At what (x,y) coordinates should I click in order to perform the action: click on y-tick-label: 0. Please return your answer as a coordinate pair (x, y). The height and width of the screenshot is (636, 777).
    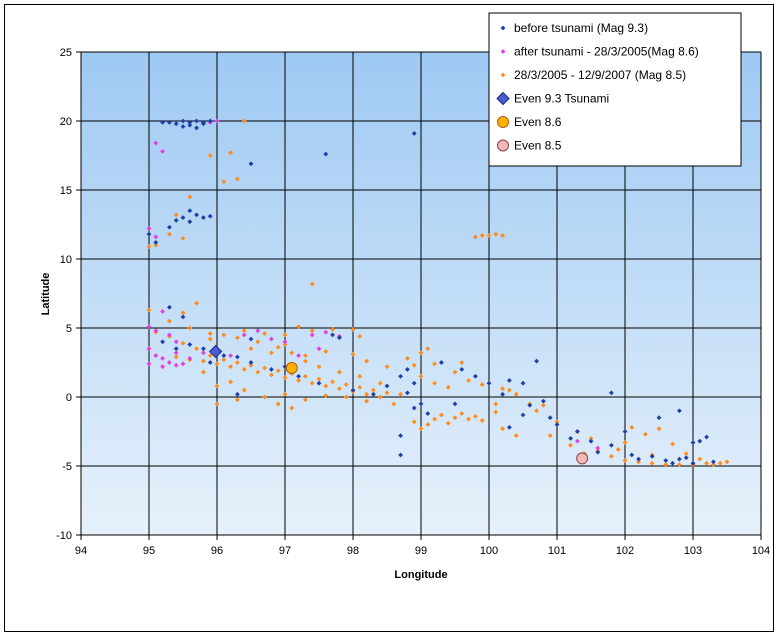
    Looking at the image, I should click on (69, 398).